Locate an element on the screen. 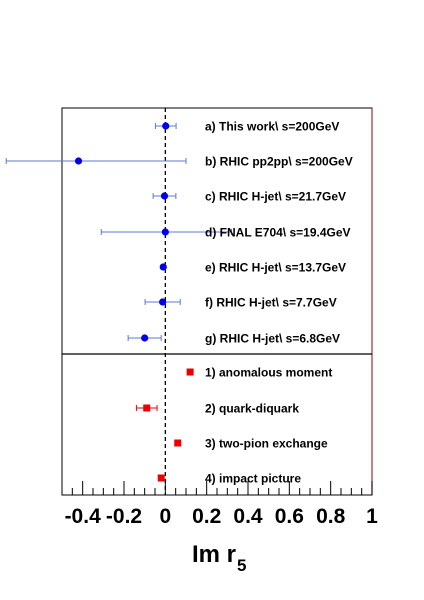 The width and height of the screenshot is (424, 600). point-label: g) RHIC H-jet\ s=6.8GeV is located at coordinates (272, 339).